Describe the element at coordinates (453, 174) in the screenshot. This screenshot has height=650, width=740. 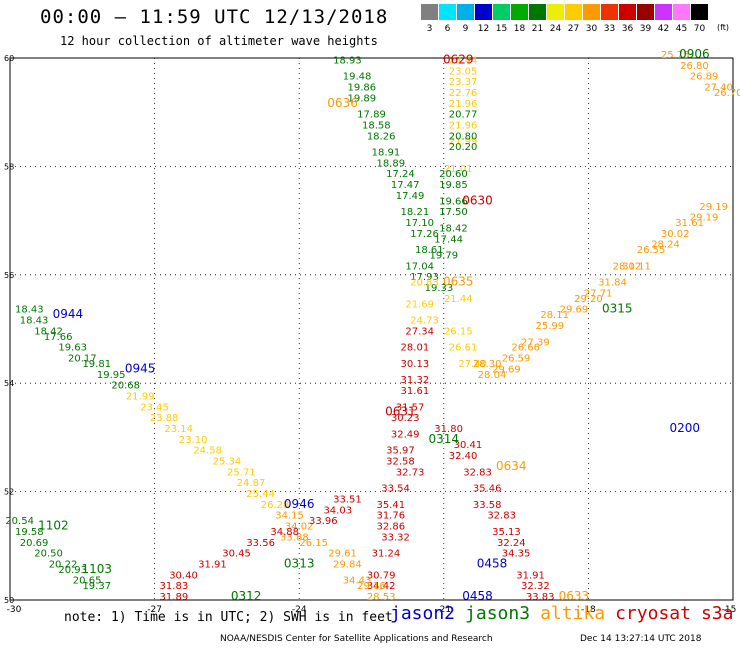
I see `wave-height-value: 20.60` at that location.